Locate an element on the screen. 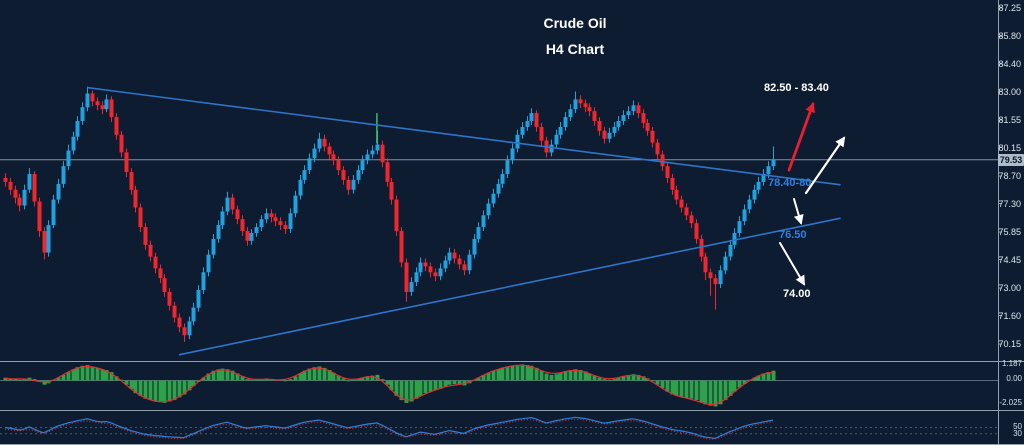 This screenshot has height=445, width=1024. white-pullback-arrow is located at coordinates (798, 211).